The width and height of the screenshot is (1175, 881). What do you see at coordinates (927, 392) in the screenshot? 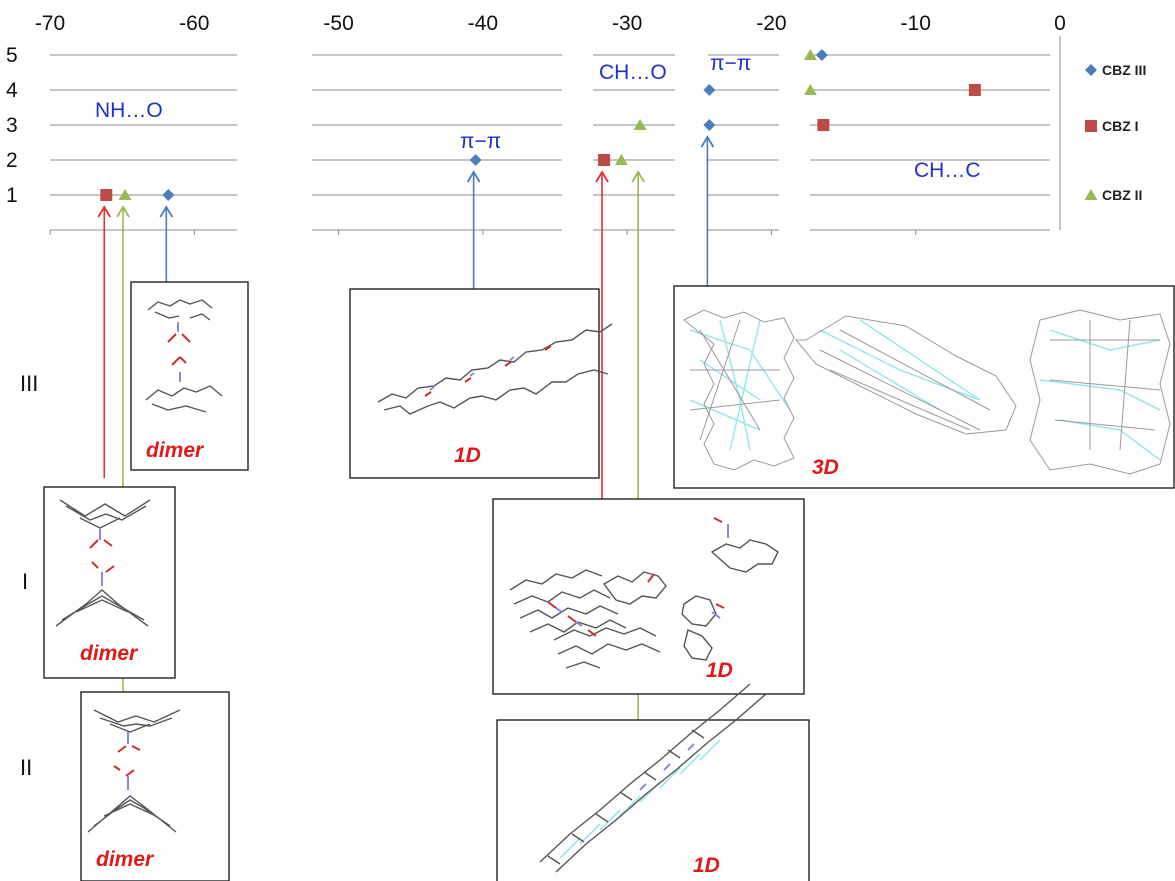
I see `crystal-network` at bounding box center [927, 392].